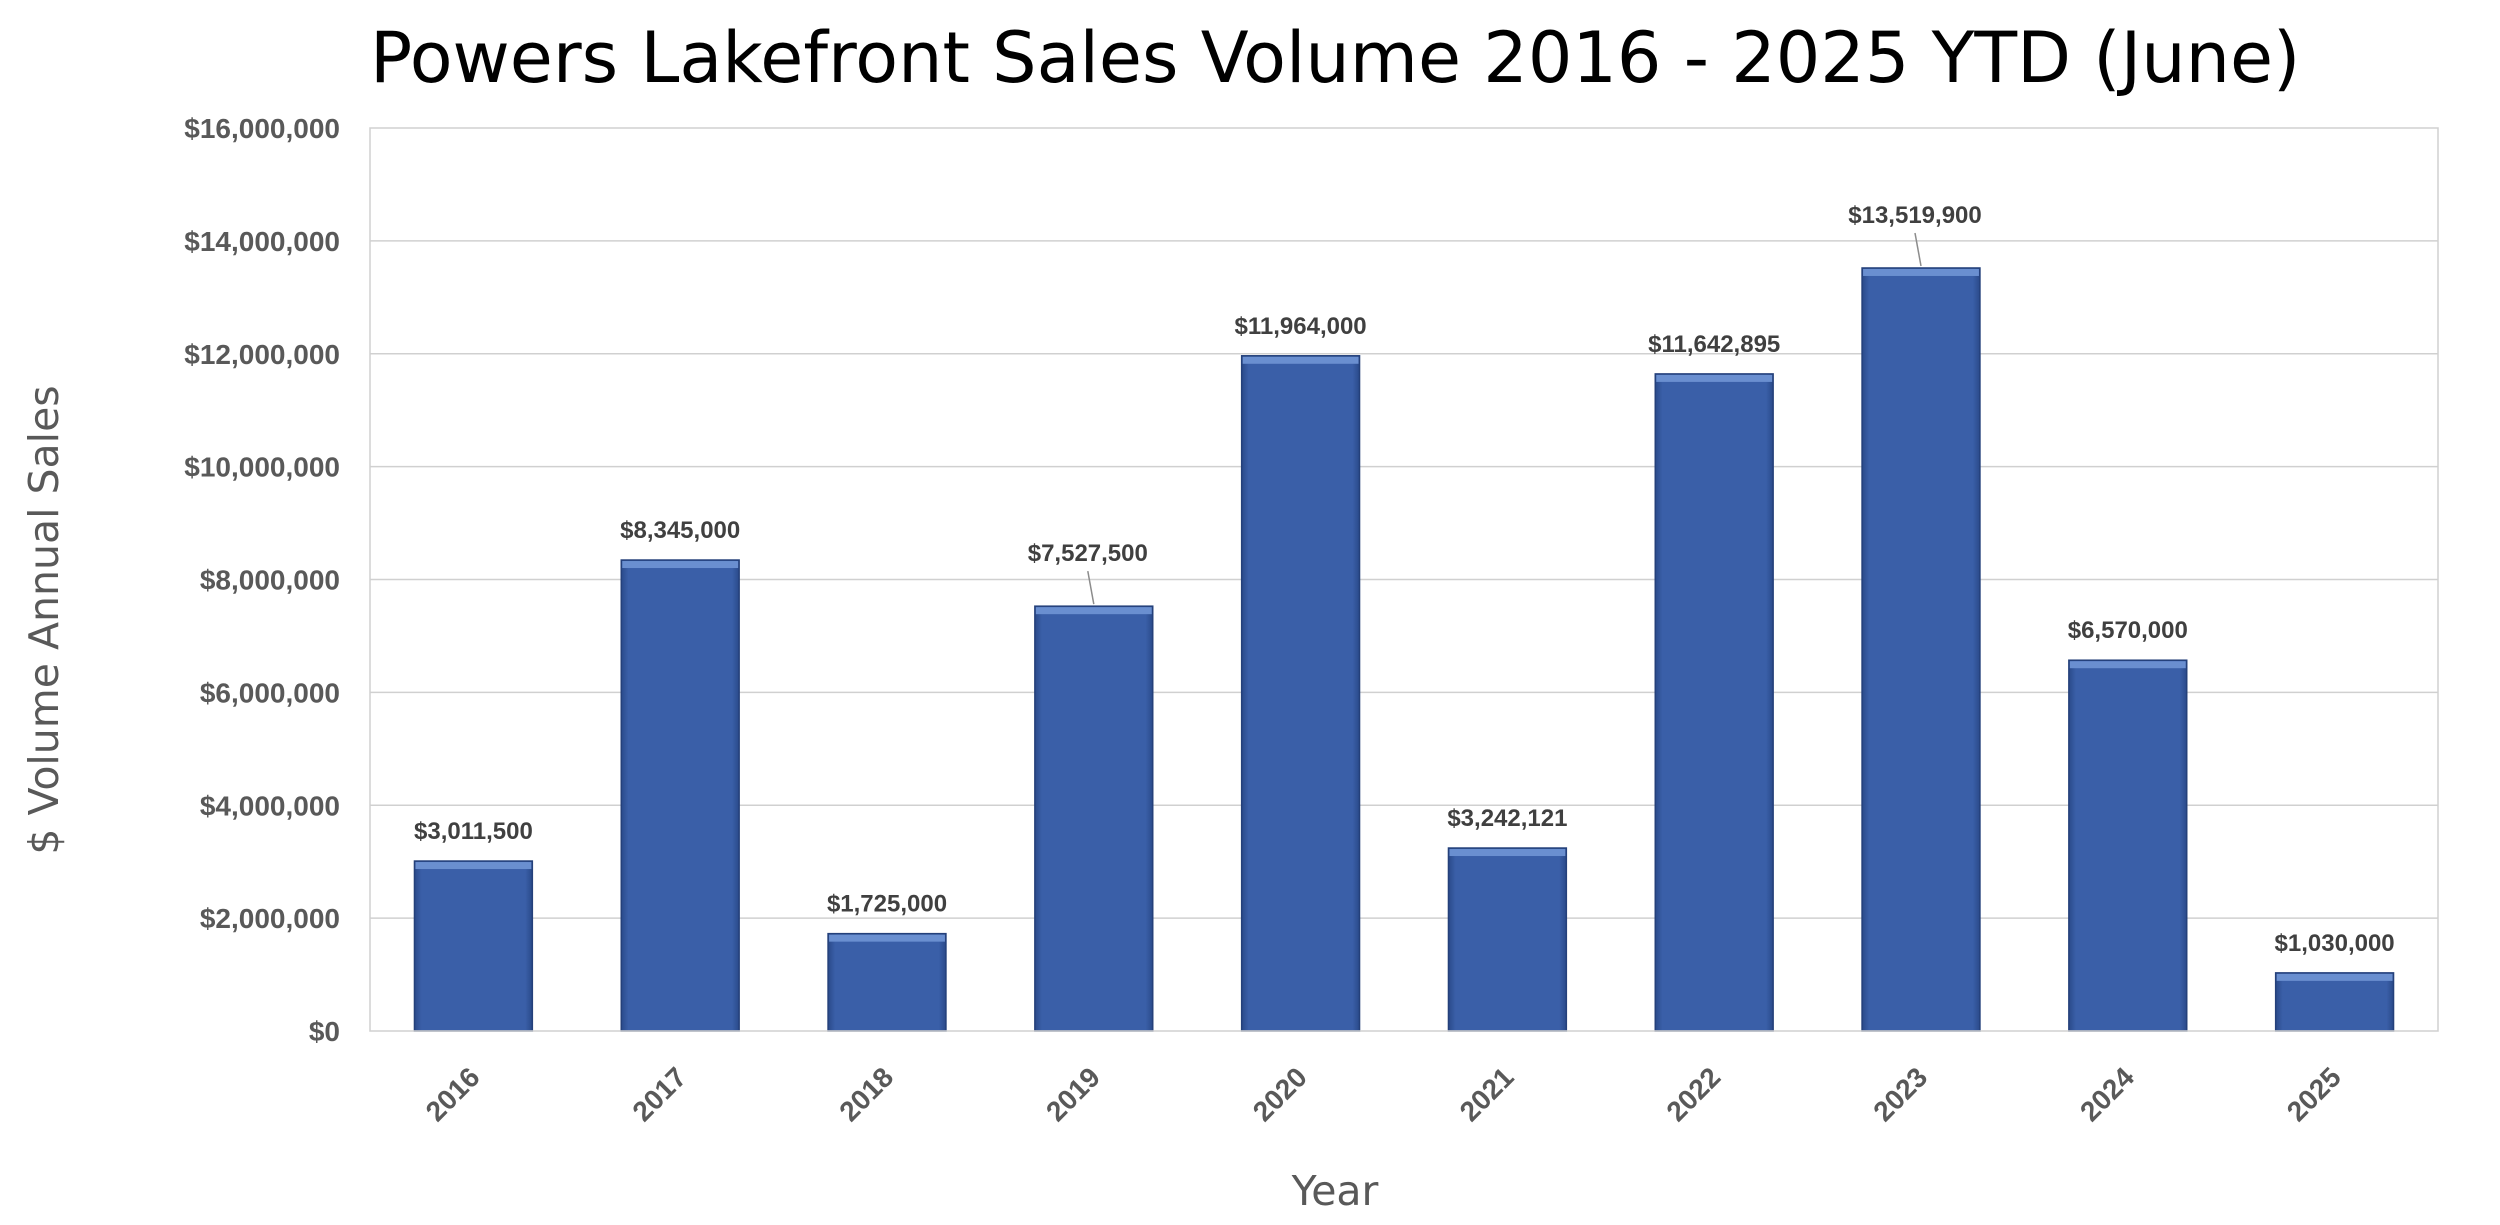  What do you see at coordinates (262, 467) in the screenshot?
I see `y-tick-label: $10,000,000` at bounding box center [262, 467].